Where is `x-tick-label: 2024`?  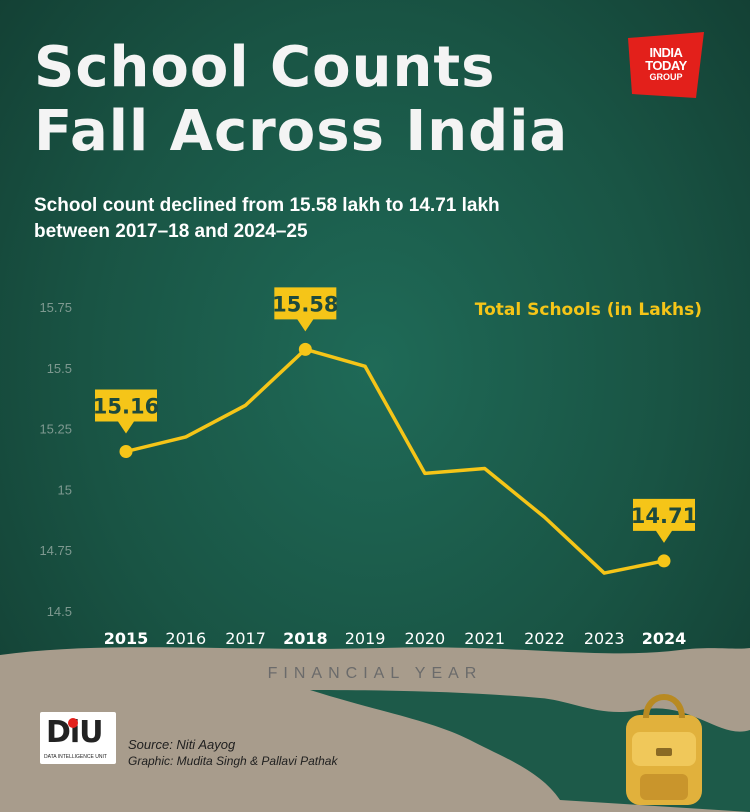 x-tick-label: 2024 is located at coordinates (664, 638).